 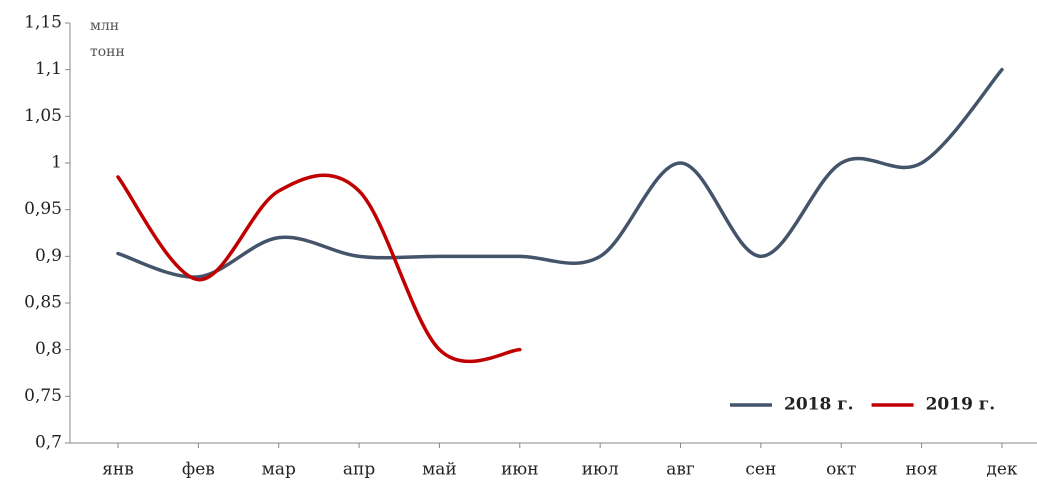 What do you see at coordinates (43, 396) in the screenshot?
I see `y-tick-label: 0,75` at bounding box center [43, 396].